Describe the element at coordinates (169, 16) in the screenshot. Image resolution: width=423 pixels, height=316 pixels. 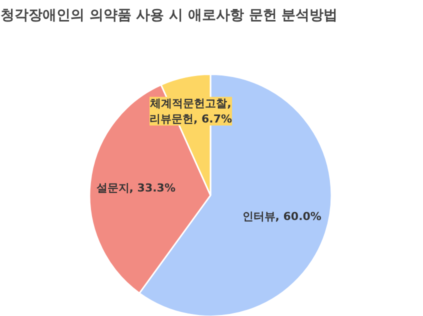
I see `chart-title: 청각장애인의 의약품 사용 시 애로사항 문헌 분석방법` at that location.